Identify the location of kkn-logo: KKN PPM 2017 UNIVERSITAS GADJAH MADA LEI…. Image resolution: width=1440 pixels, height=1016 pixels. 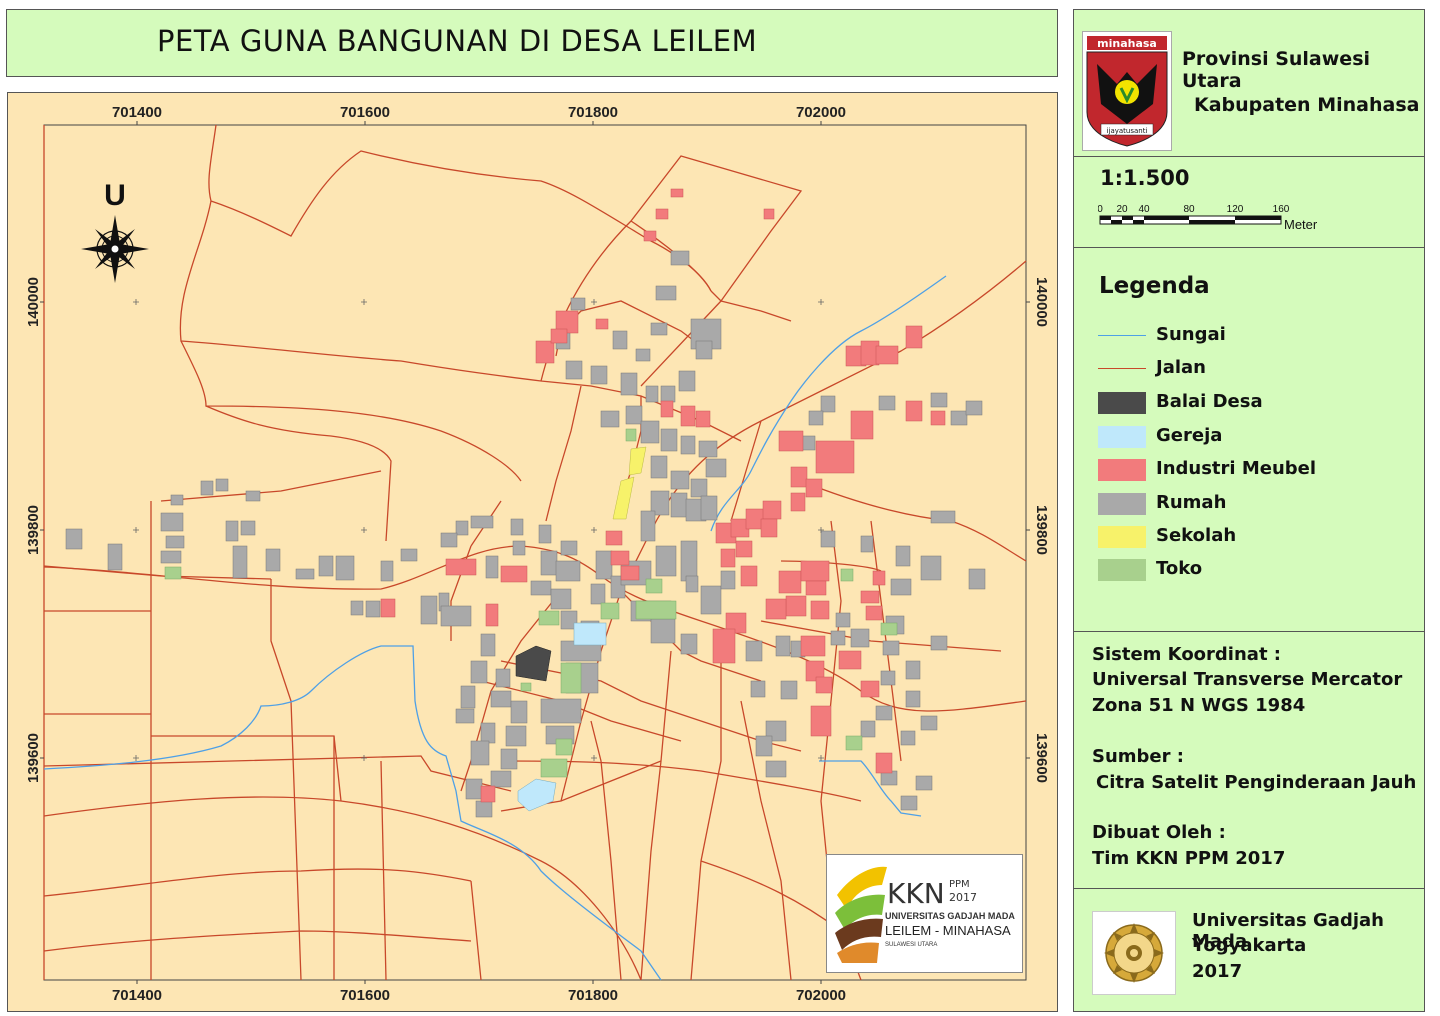
(924, 913).